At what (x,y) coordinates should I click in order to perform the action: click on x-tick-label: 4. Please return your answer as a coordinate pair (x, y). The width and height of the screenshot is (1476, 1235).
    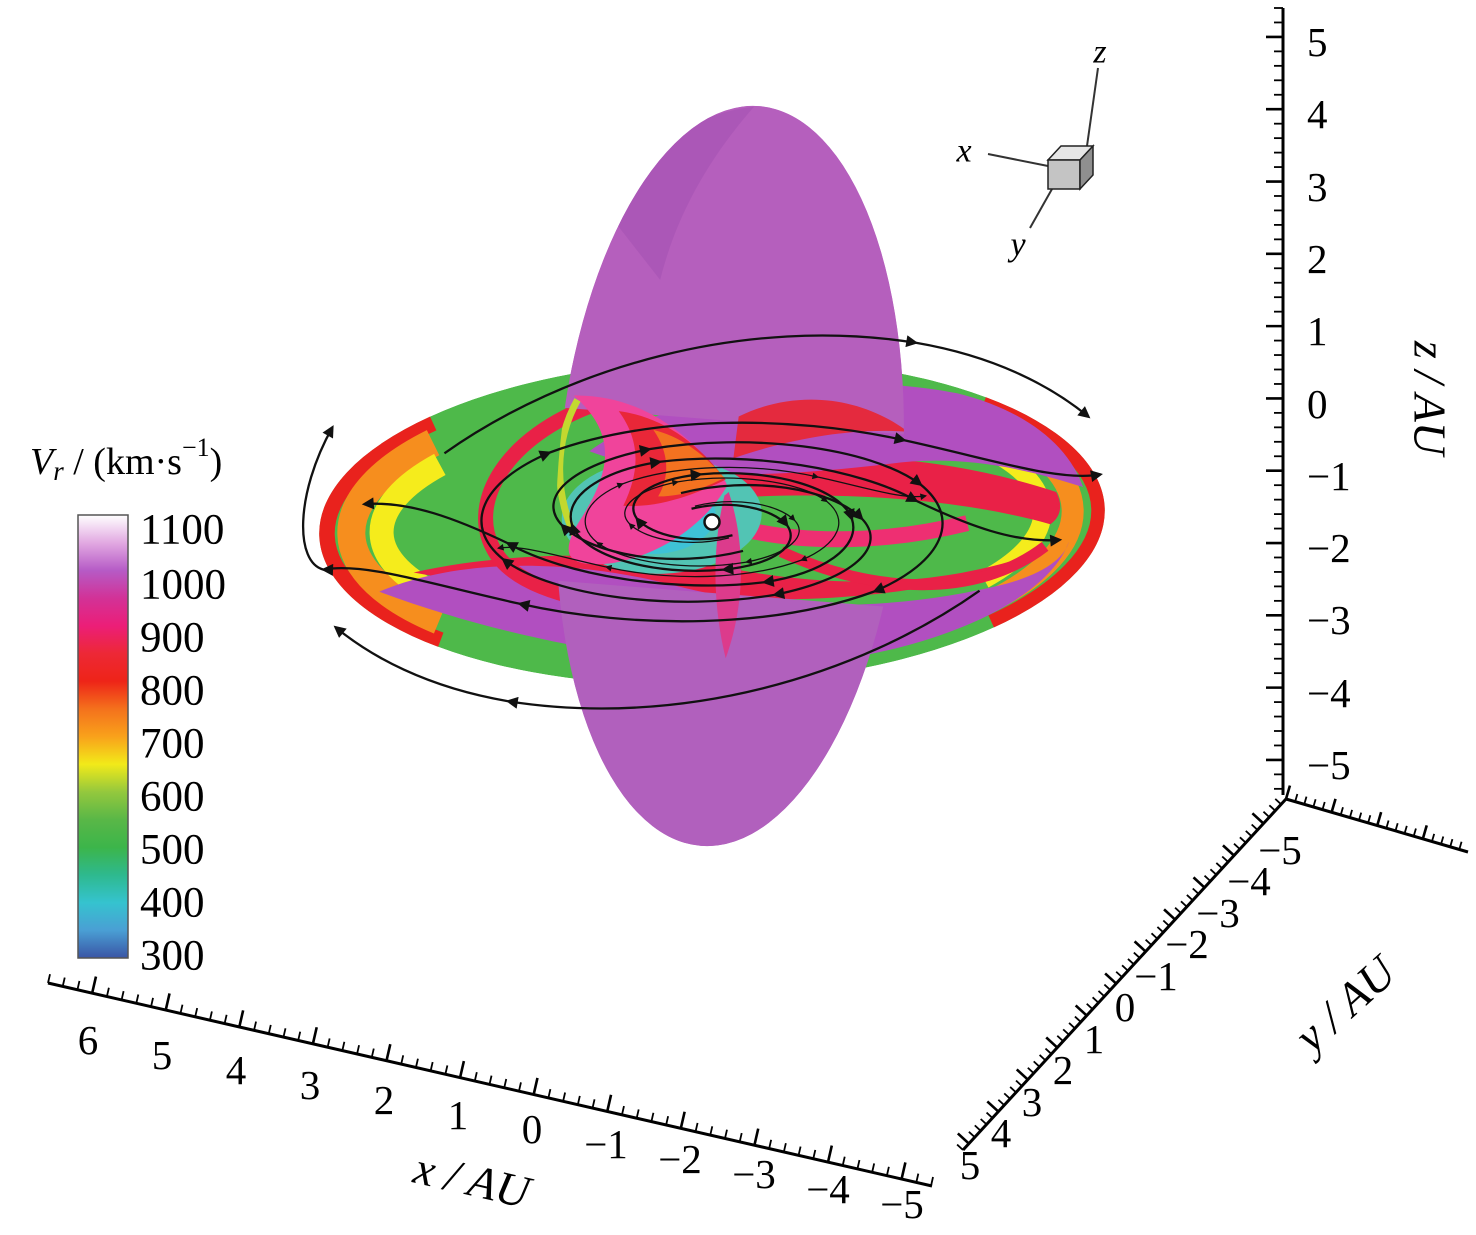
    Looking at the image, I should click on (236, 1070).